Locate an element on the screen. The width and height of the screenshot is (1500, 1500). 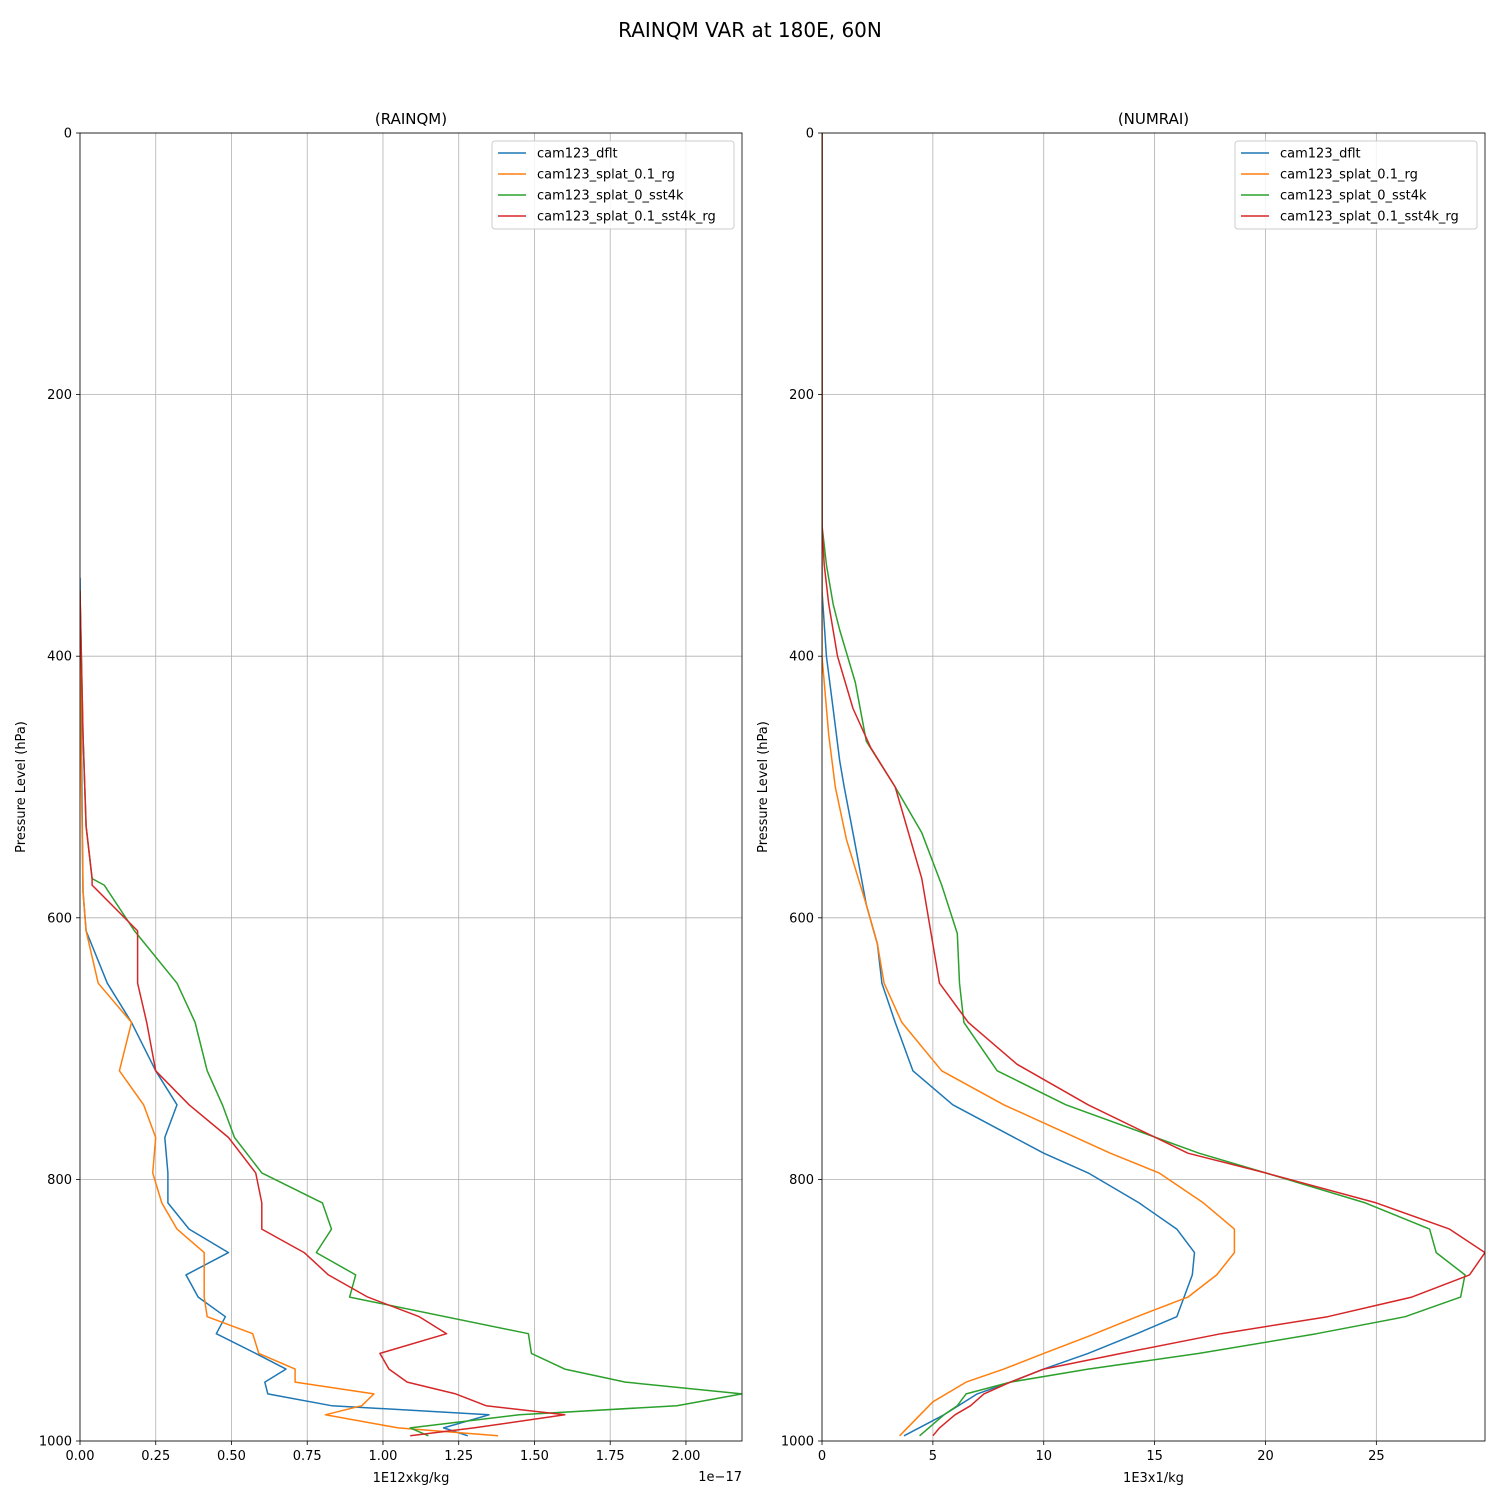
numrai-x-axis-label: 1E3x1/kg is located at coordinates (1153, 1478).